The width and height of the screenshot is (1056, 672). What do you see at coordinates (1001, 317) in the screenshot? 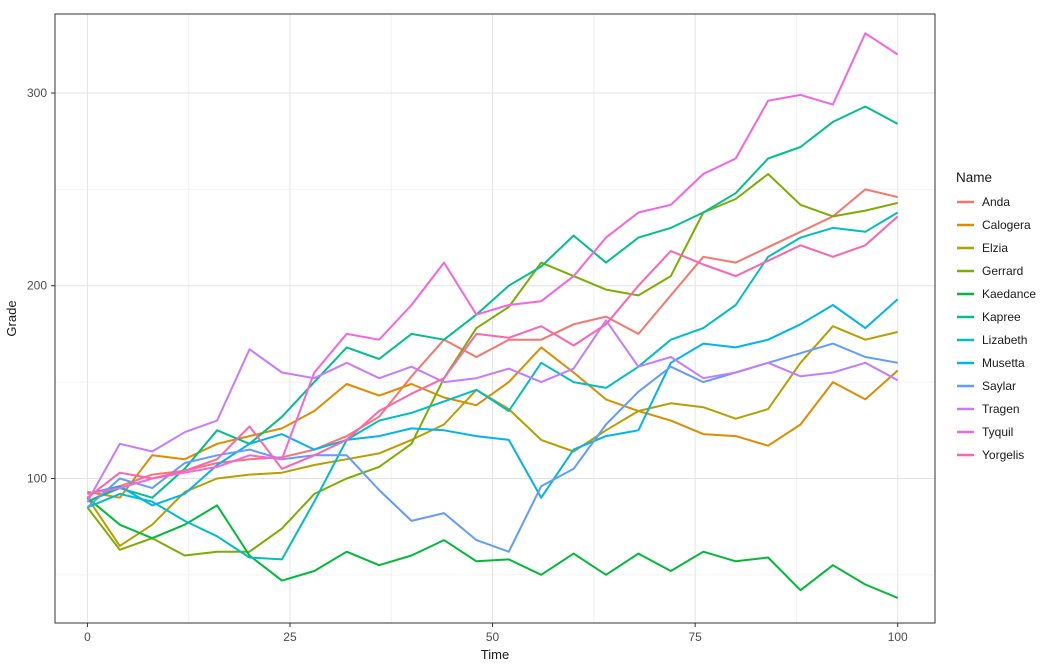
I see `legend-label-kapree: Kapree` at bounding box center [1001, 317].